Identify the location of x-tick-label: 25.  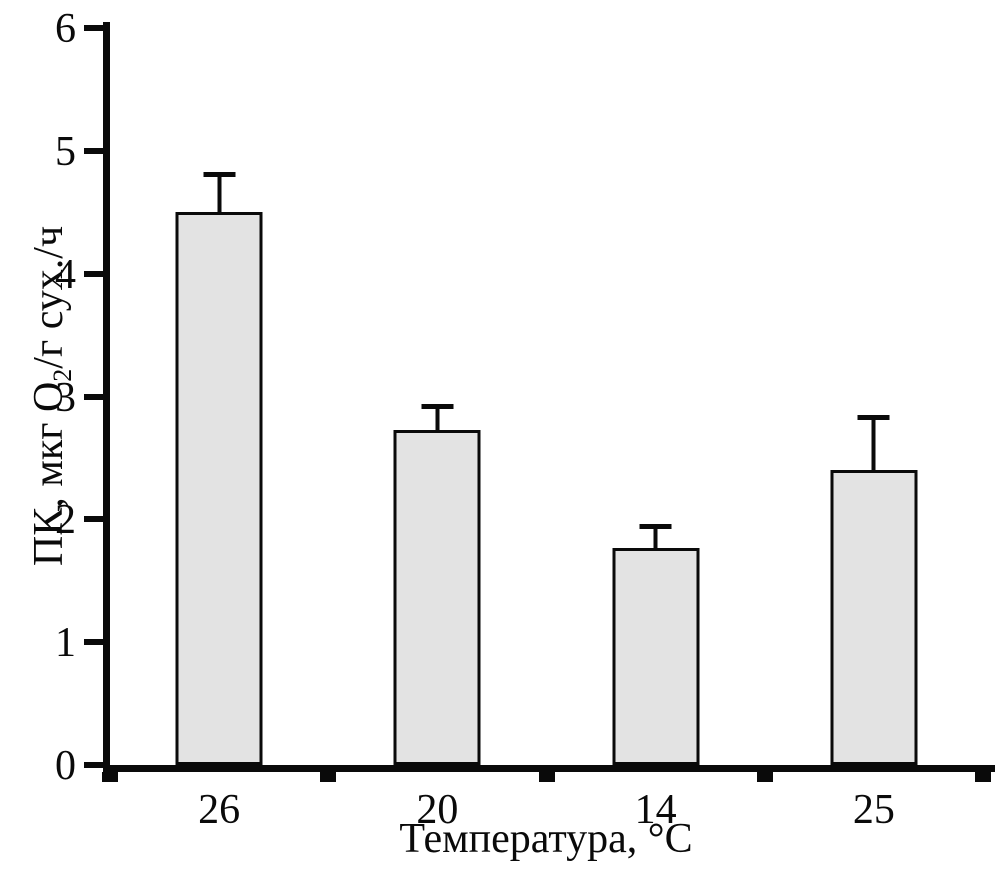
(873, 810).